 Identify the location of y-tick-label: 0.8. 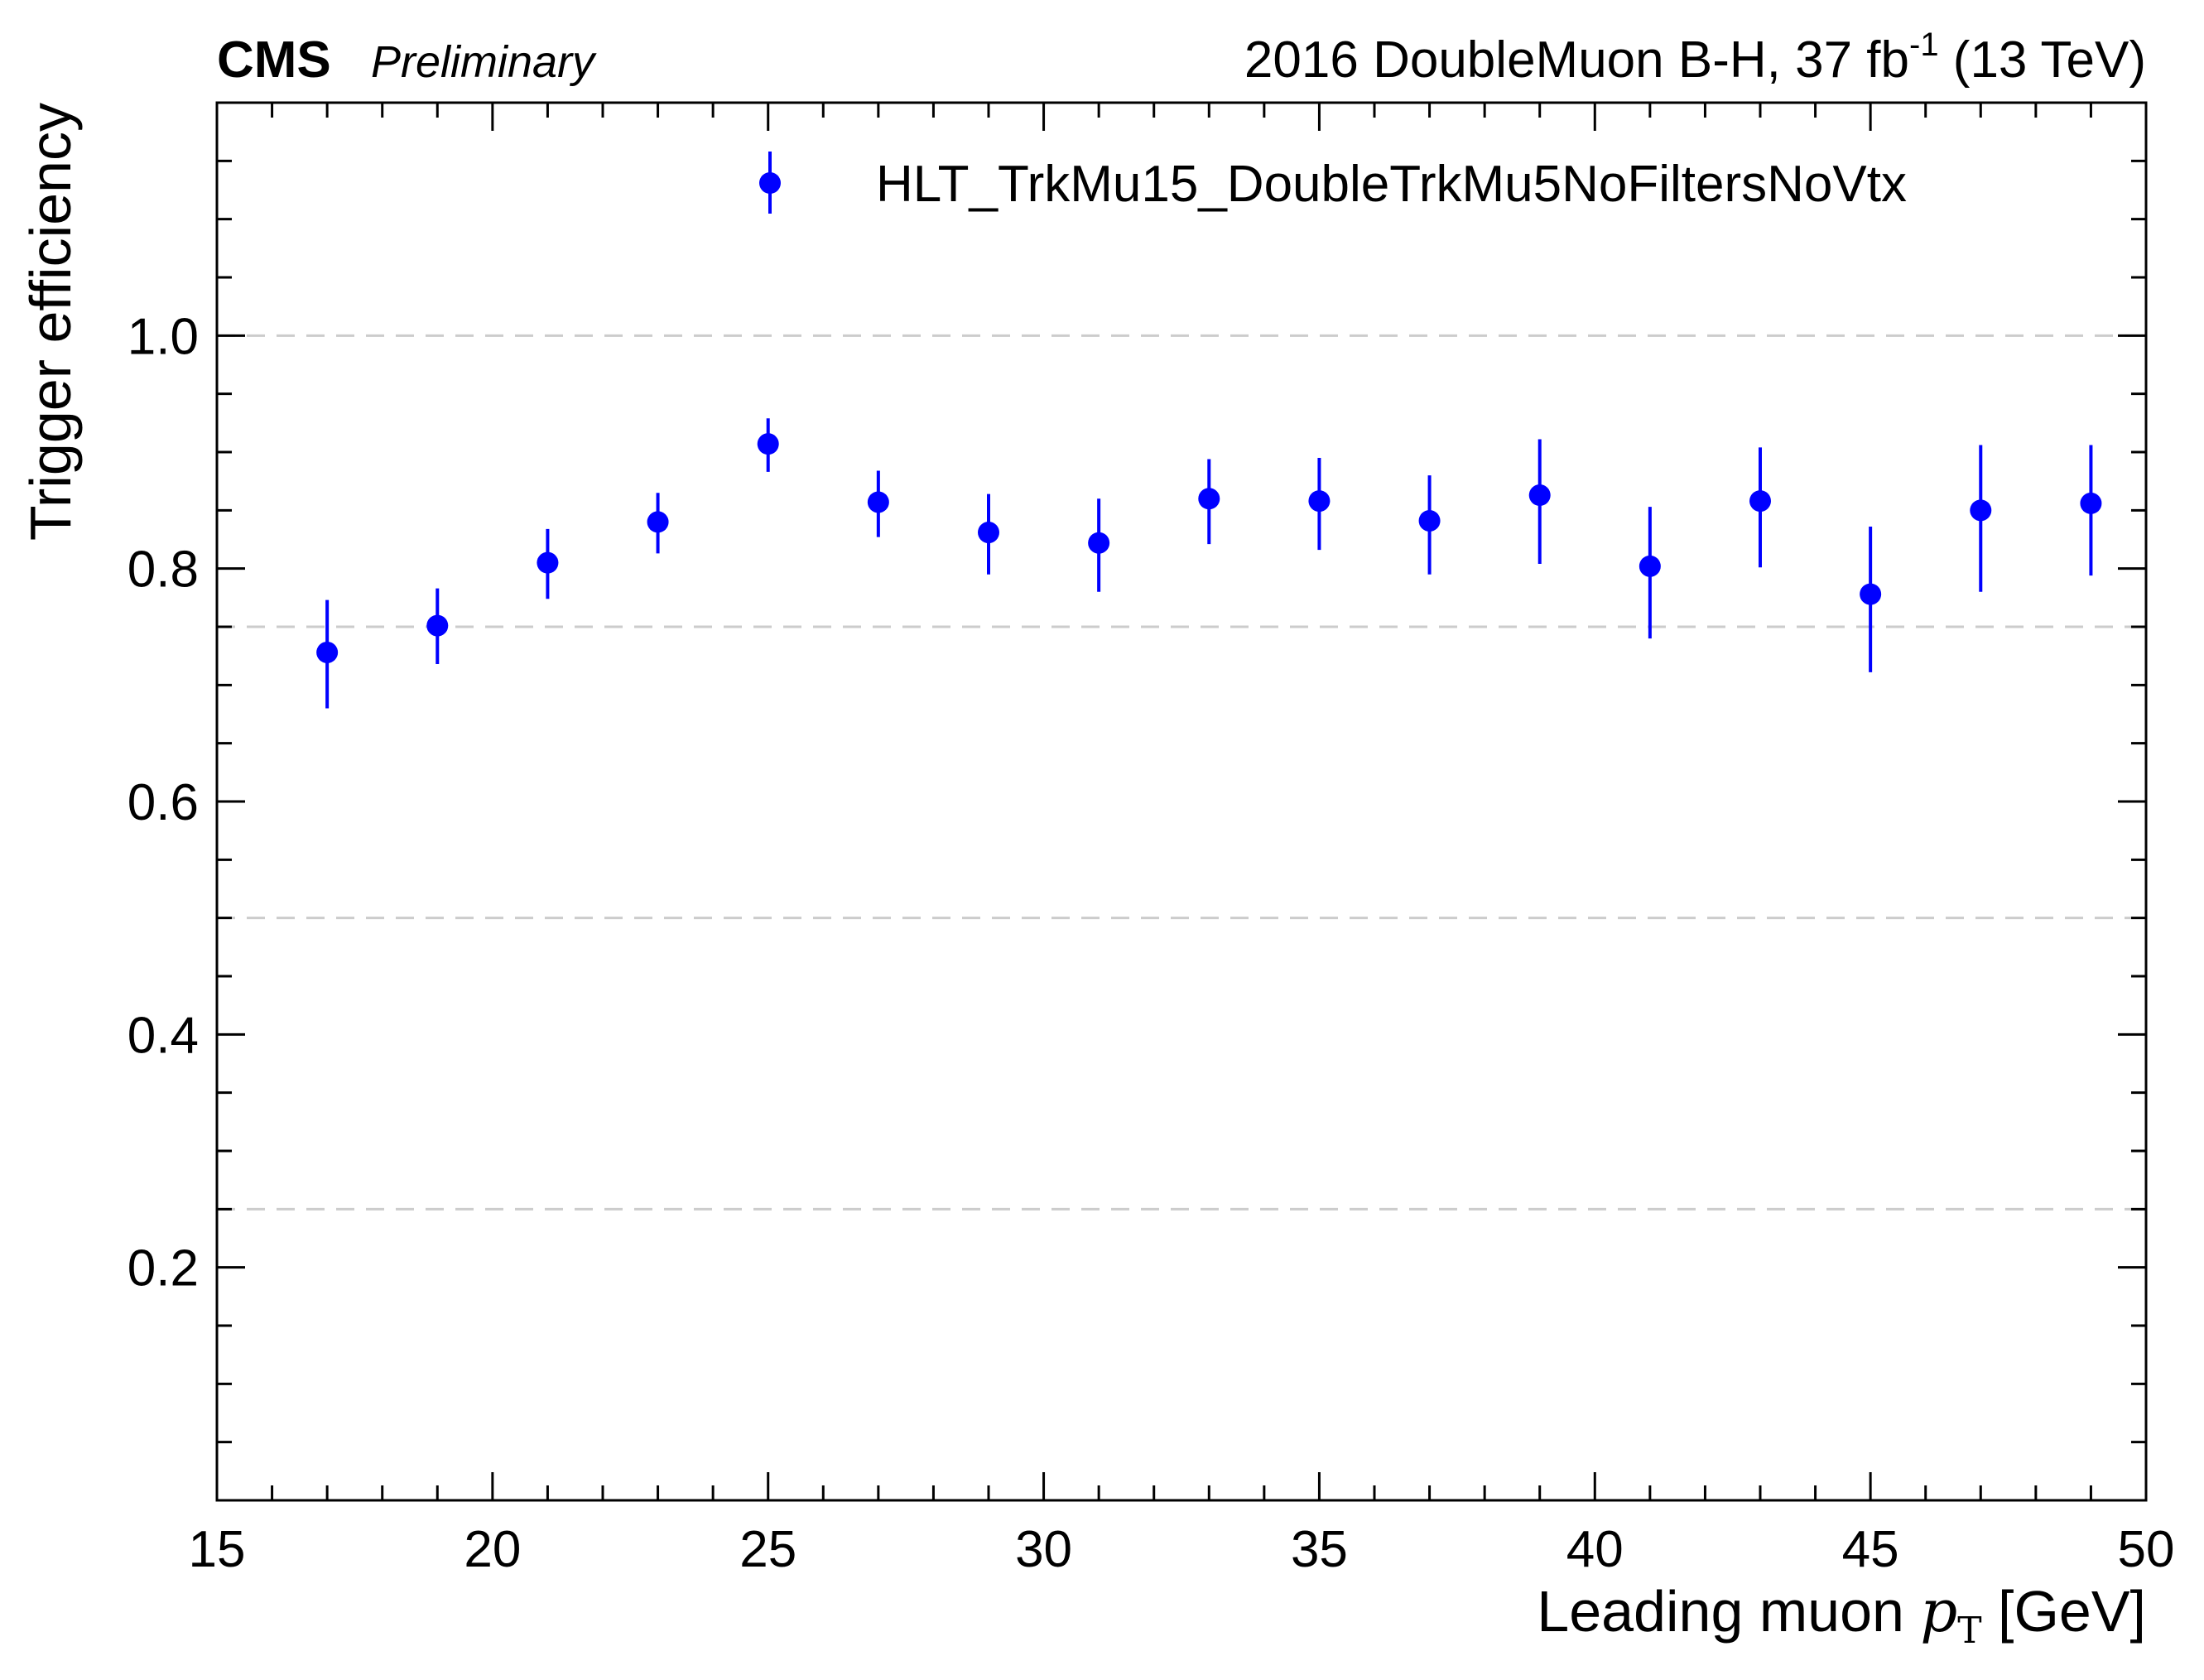
(163, 570).